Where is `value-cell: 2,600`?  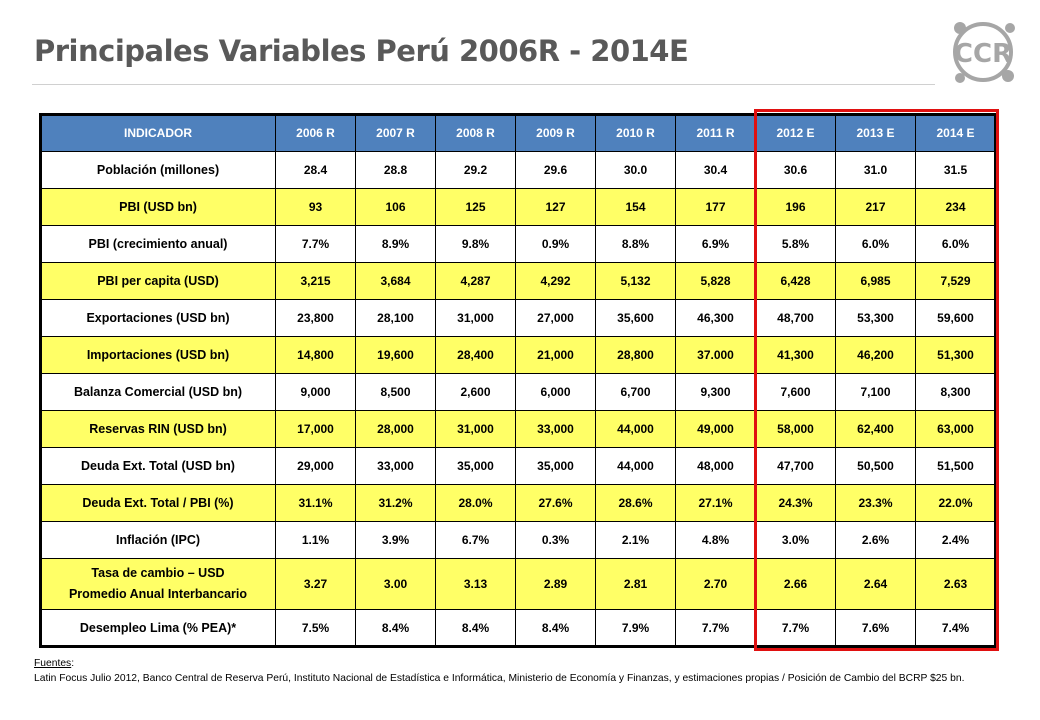 value-cell: 2,600 is located at coordinates (475, 392).